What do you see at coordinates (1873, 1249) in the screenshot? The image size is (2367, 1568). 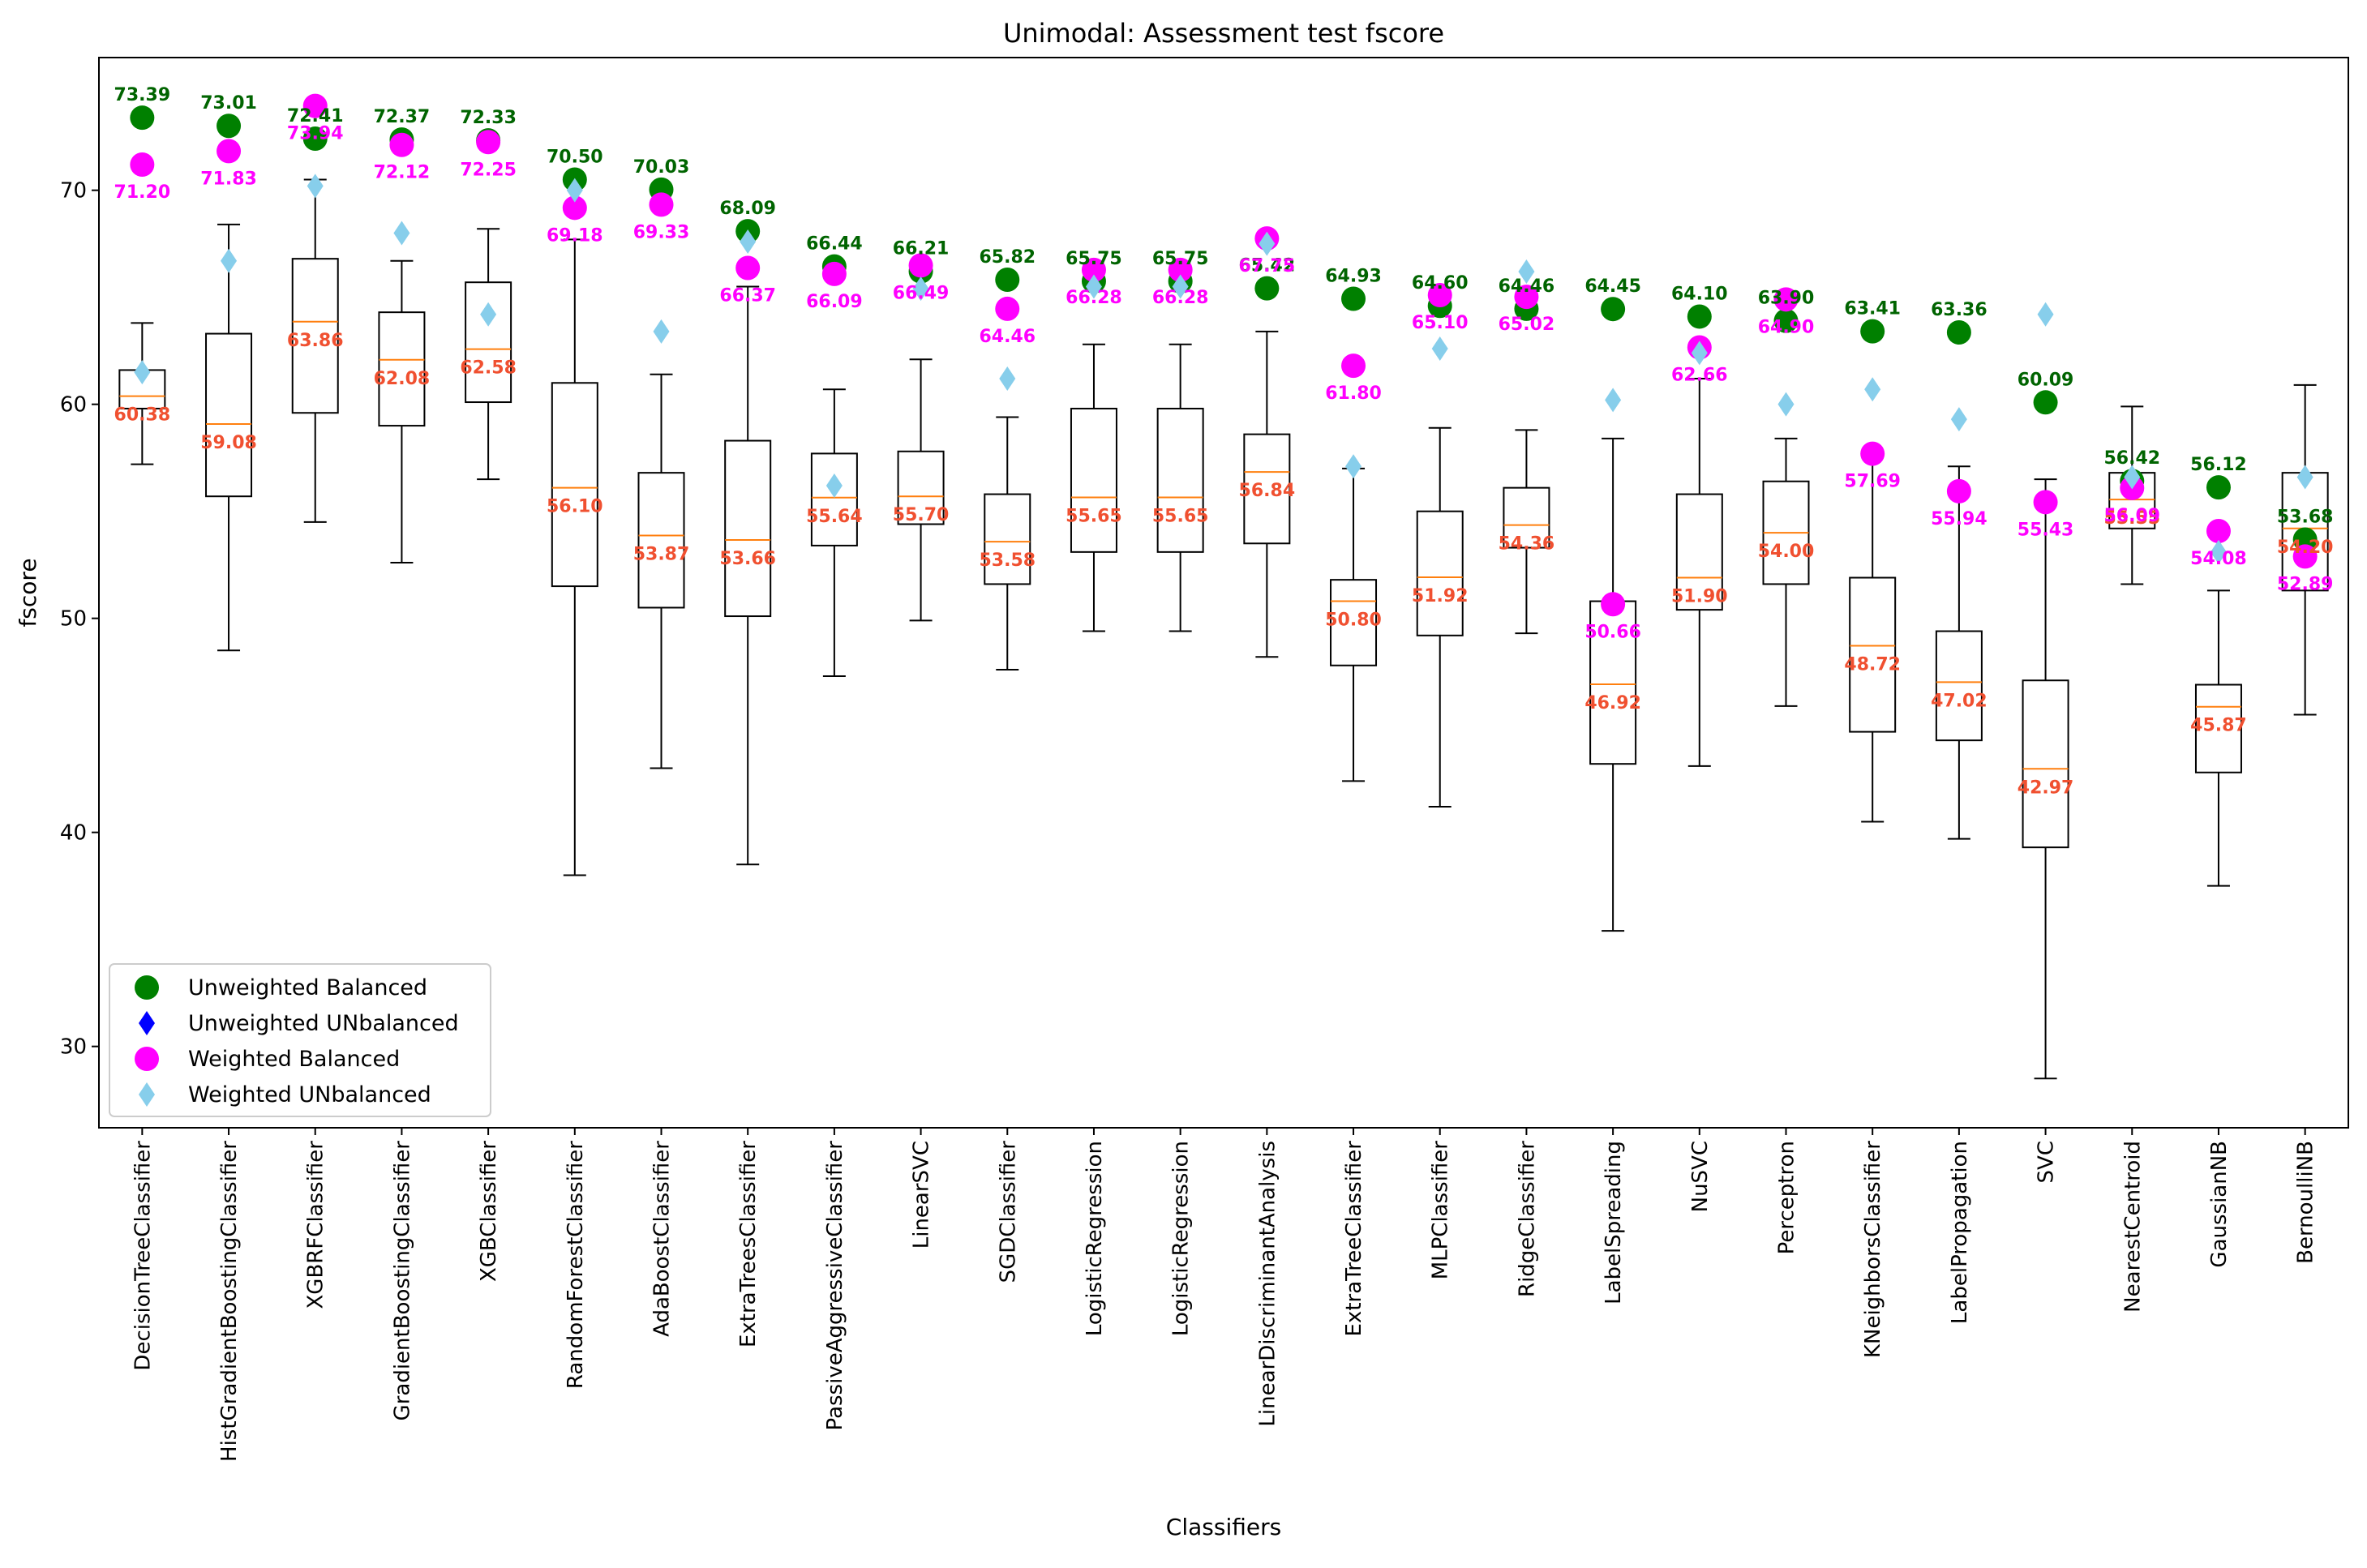 I see `x-tick-label: KNeighborsClassifier` at bounding box center [1873, 1249].